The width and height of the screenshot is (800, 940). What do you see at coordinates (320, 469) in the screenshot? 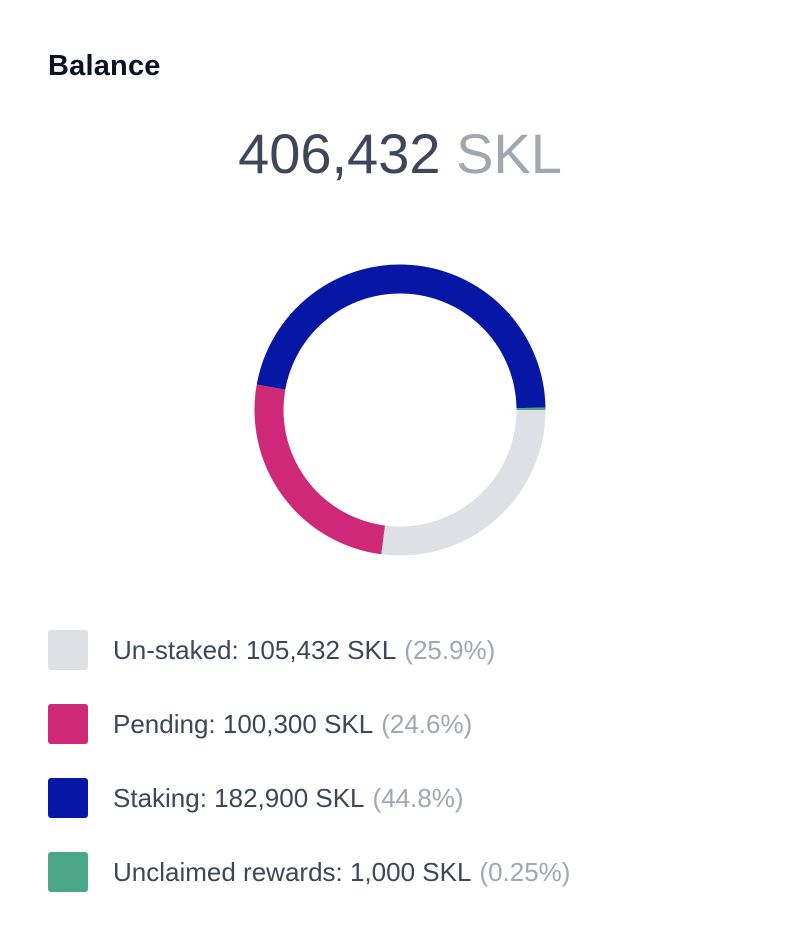
I see `donut-slice-pending` at bounding box center [320, 469].